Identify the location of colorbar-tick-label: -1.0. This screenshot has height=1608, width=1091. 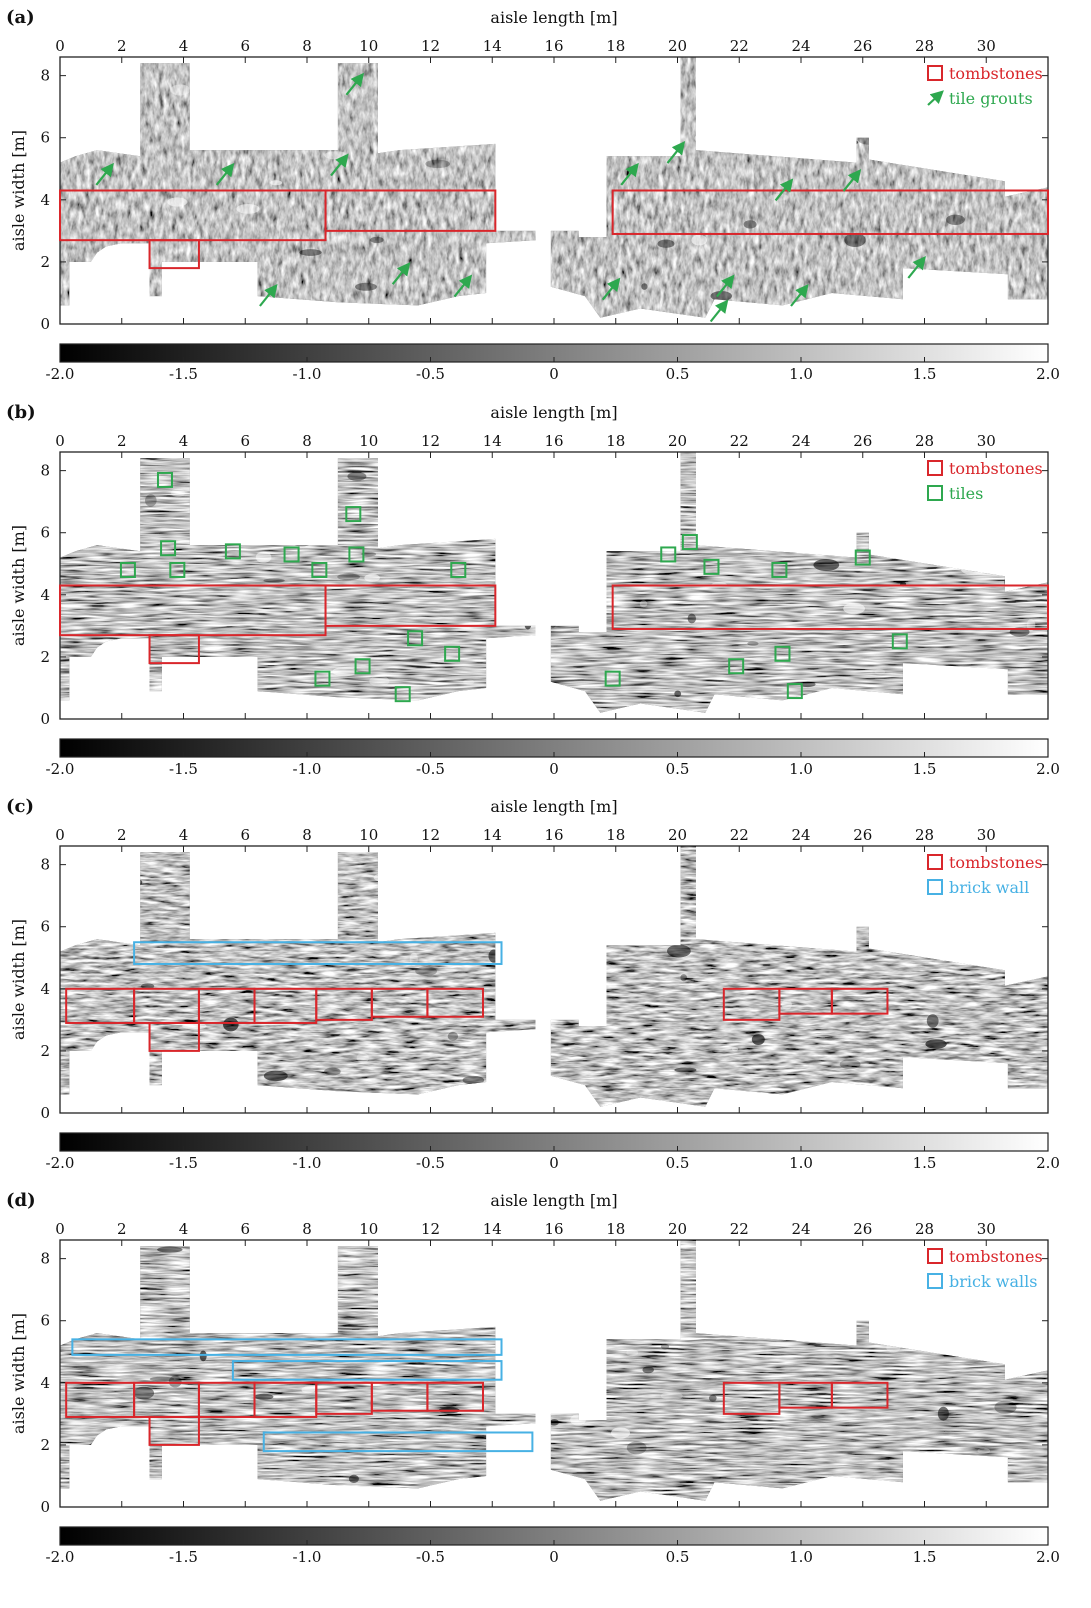
(307, 374).